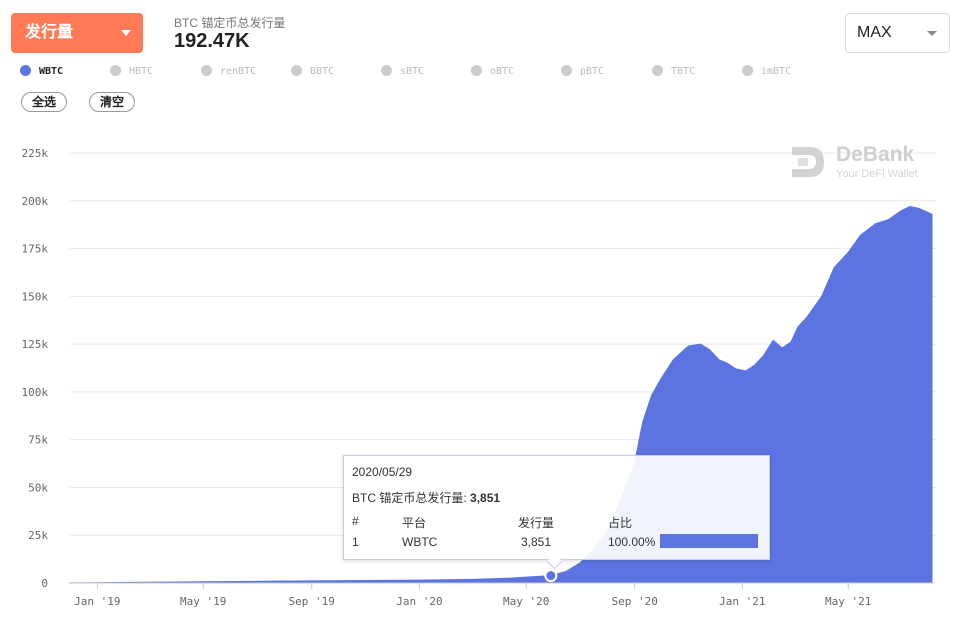  I want to click on tooltip-rank: 1, so click(355, 542).